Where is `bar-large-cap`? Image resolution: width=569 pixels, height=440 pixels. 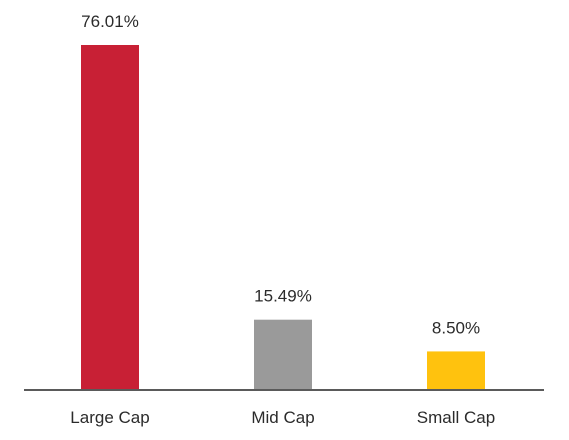
bar-large-cap is located at coordinates (110, 217).